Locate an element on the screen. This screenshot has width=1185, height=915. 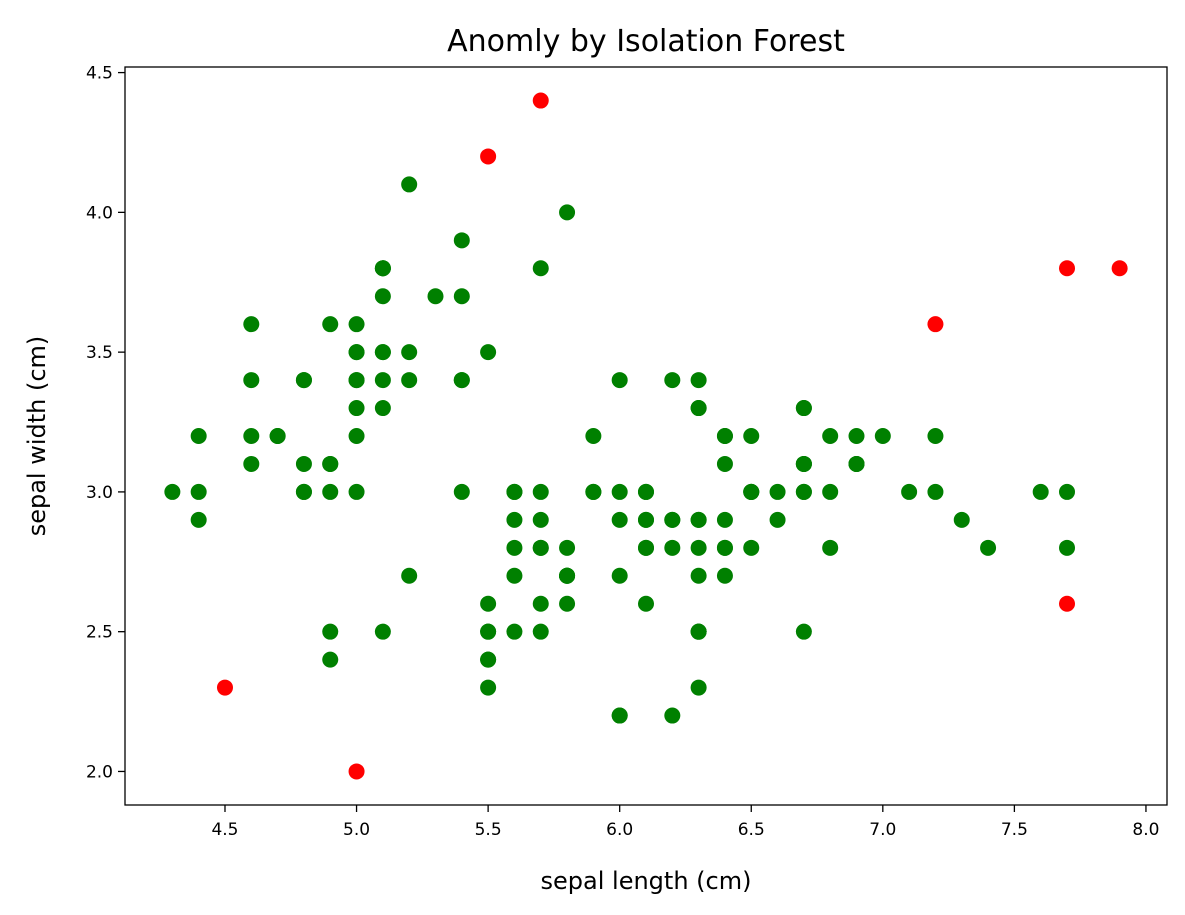
y-axis-ticks: 2.0 2.5 3.0 3.5 4.0 4.5 is located at coordinates (105, 423).